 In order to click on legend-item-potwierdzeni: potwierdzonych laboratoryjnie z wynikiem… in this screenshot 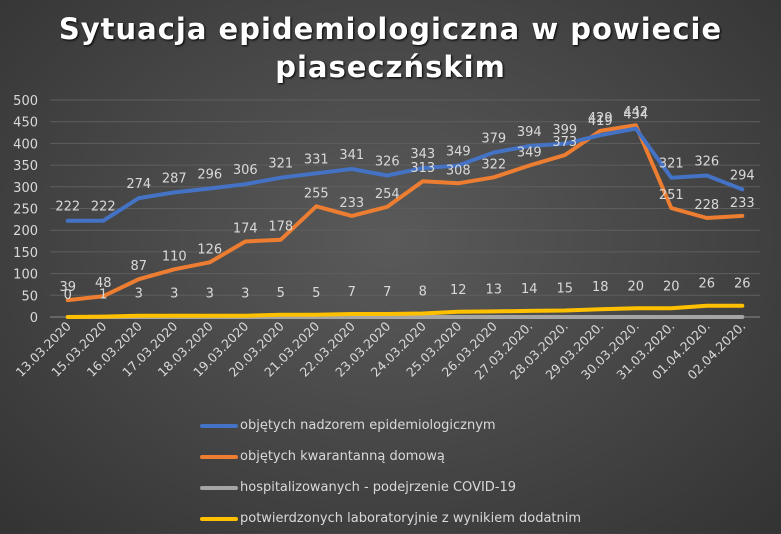, I will do `click(390, 518)`.